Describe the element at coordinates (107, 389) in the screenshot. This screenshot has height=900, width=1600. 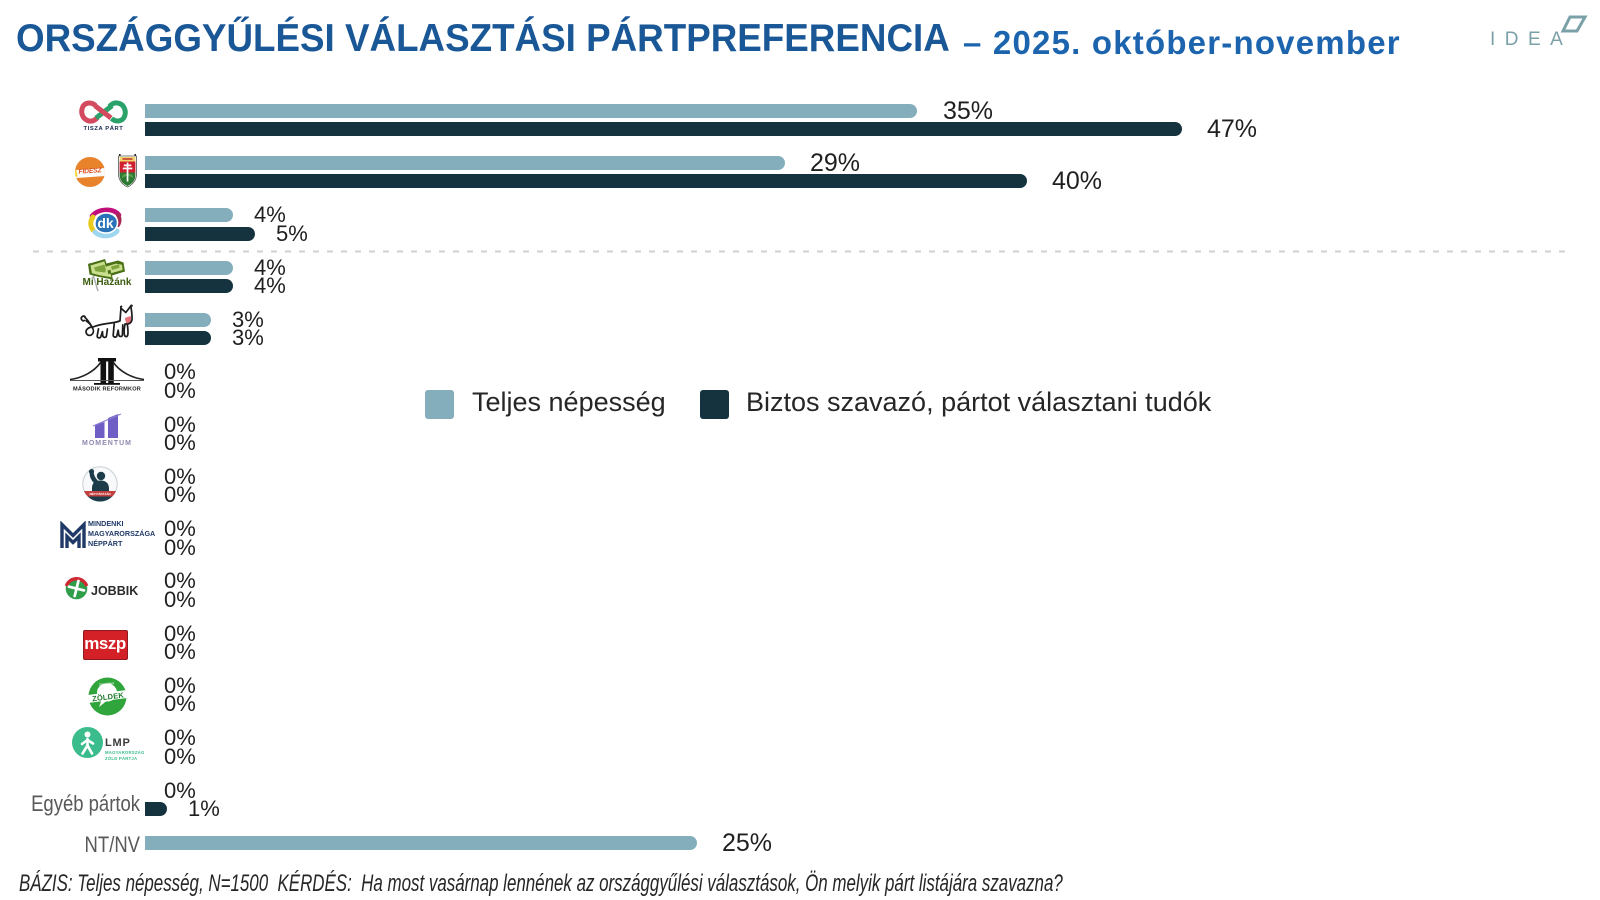
I see `svg-text: MÁSODIK REFORMKOR` at that location.